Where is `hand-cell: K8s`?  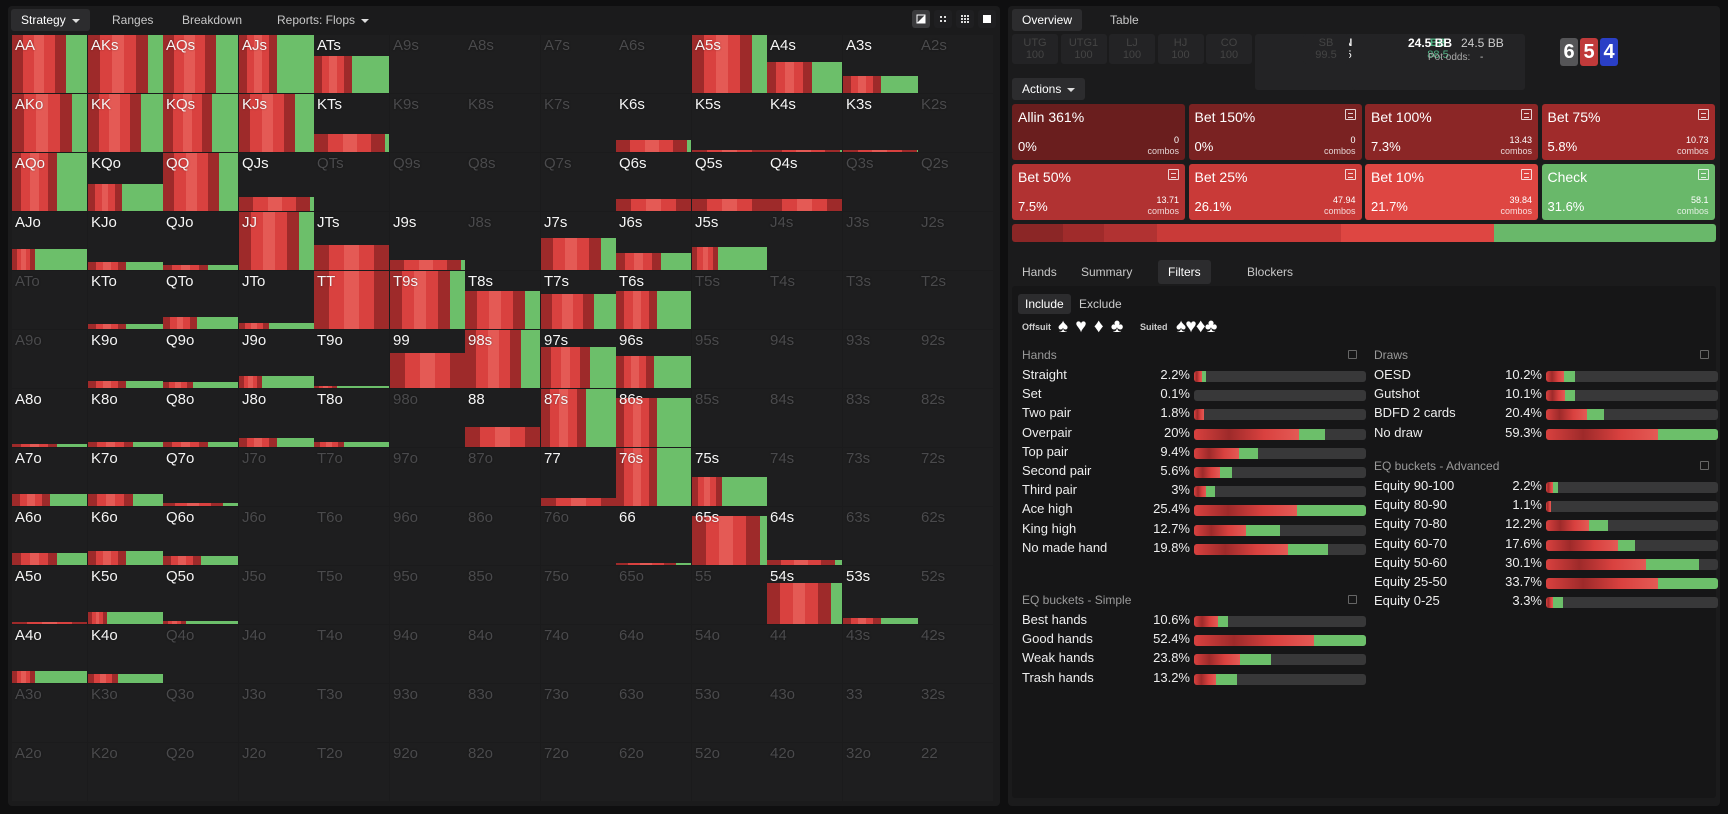
hand-cell: K8s is located at coordinates (502, 123).